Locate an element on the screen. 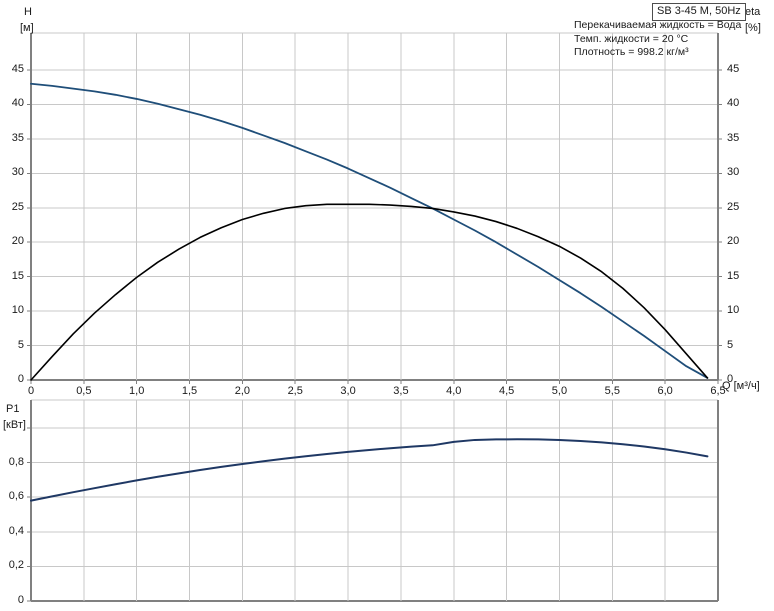  tick-label: 6,0 is located at coordinates (665, 391).